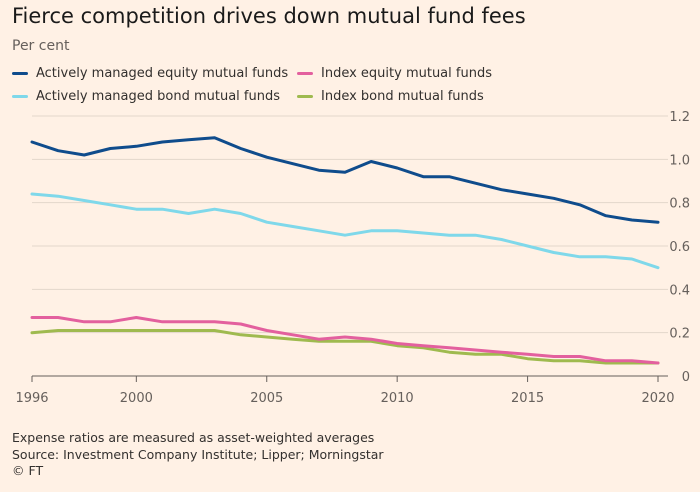 This screenshot has width=700, height=492. Describe the element at coordinates (657, 398) in the screenshot. I see `x-tick-label: 2020` at that location.